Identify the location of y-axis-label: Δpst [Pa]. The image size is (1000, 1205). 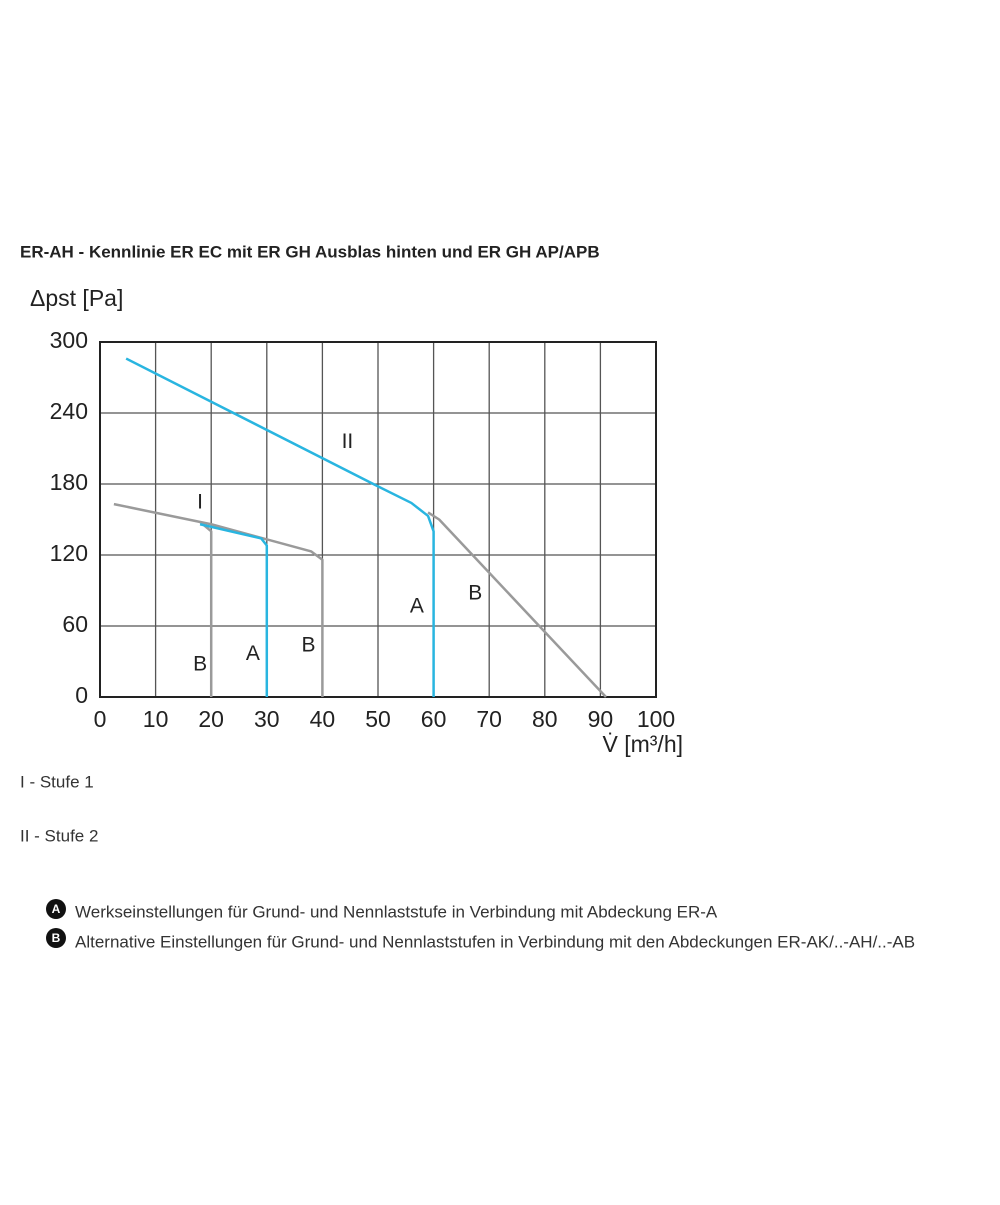
(76, 298).